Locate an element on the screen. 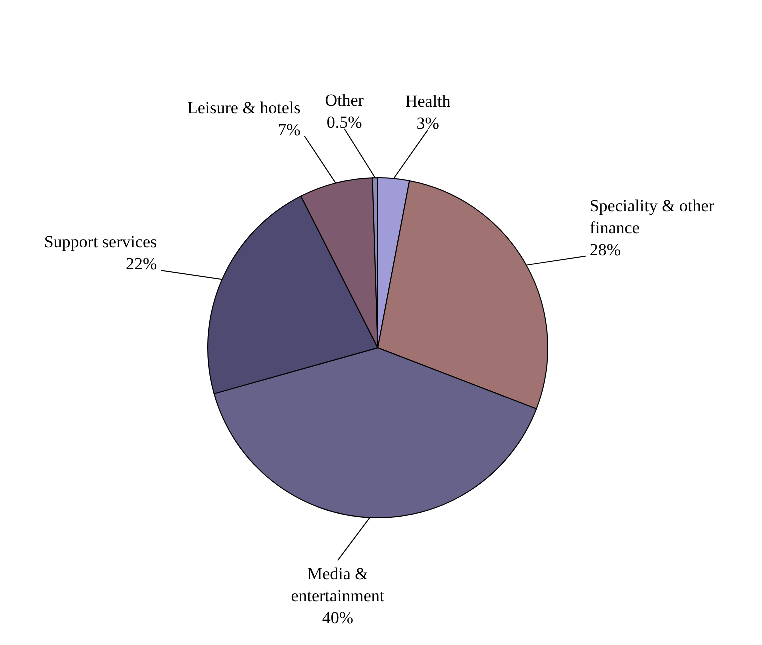 Image resolution: width=762 pixels, height=645 pixels. slice-label: Other is located at coordinates (344, 100).